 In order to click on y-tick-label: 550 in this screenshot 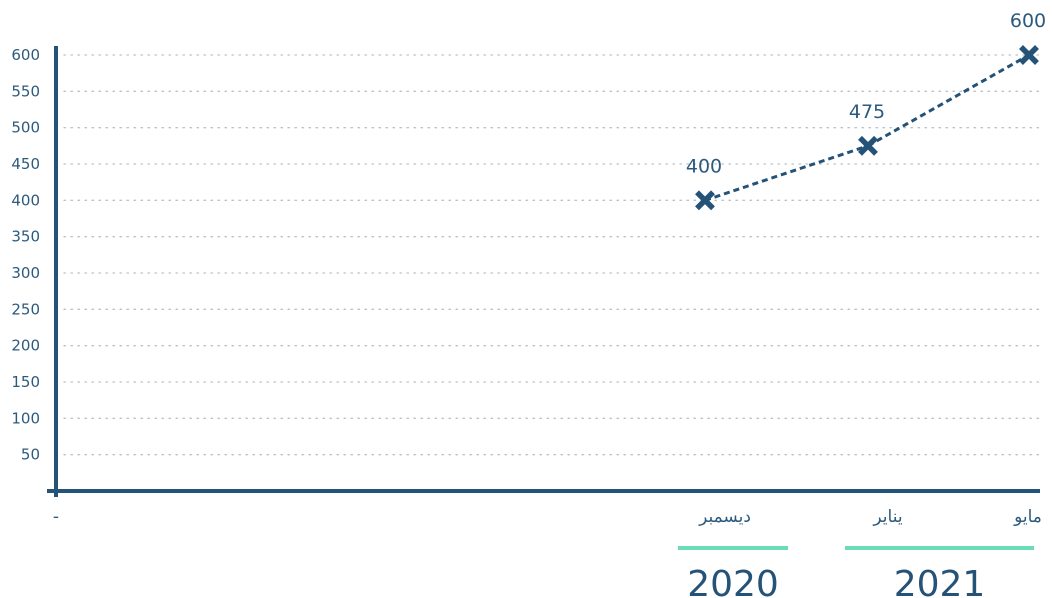, I will do `click(25, 91)`.